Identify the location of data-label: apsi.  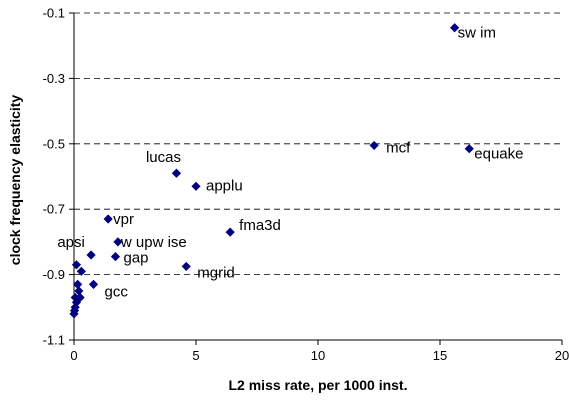
(71, 242).